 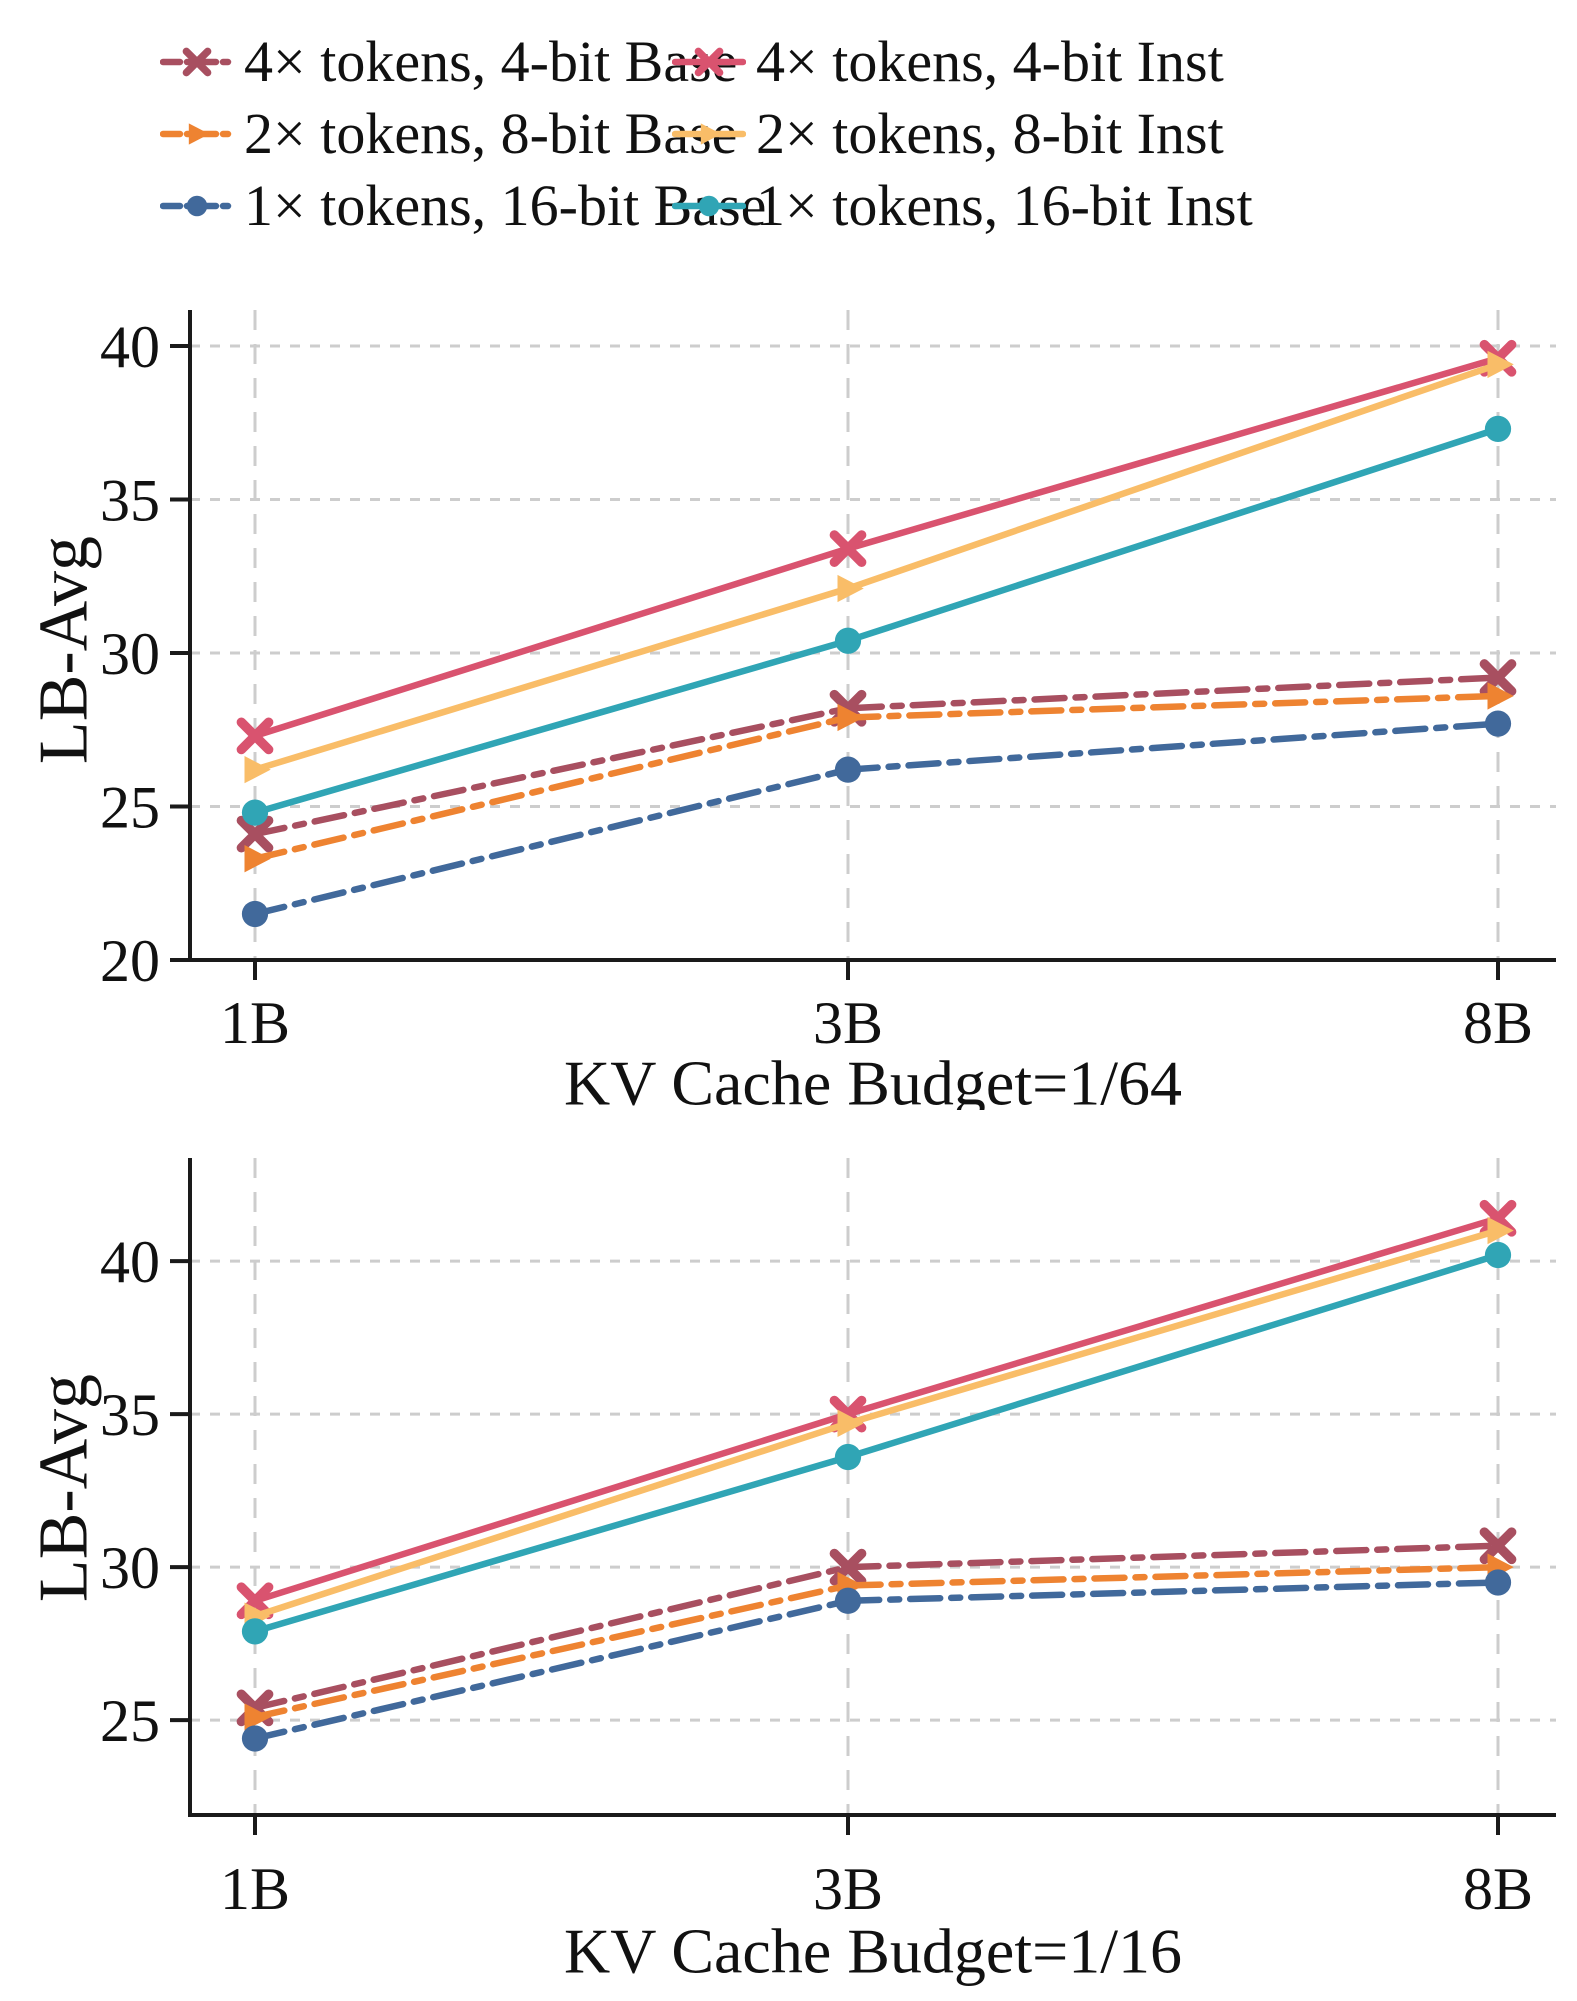 I want to click on legend-marker-base4, so click(x=197, y=62).